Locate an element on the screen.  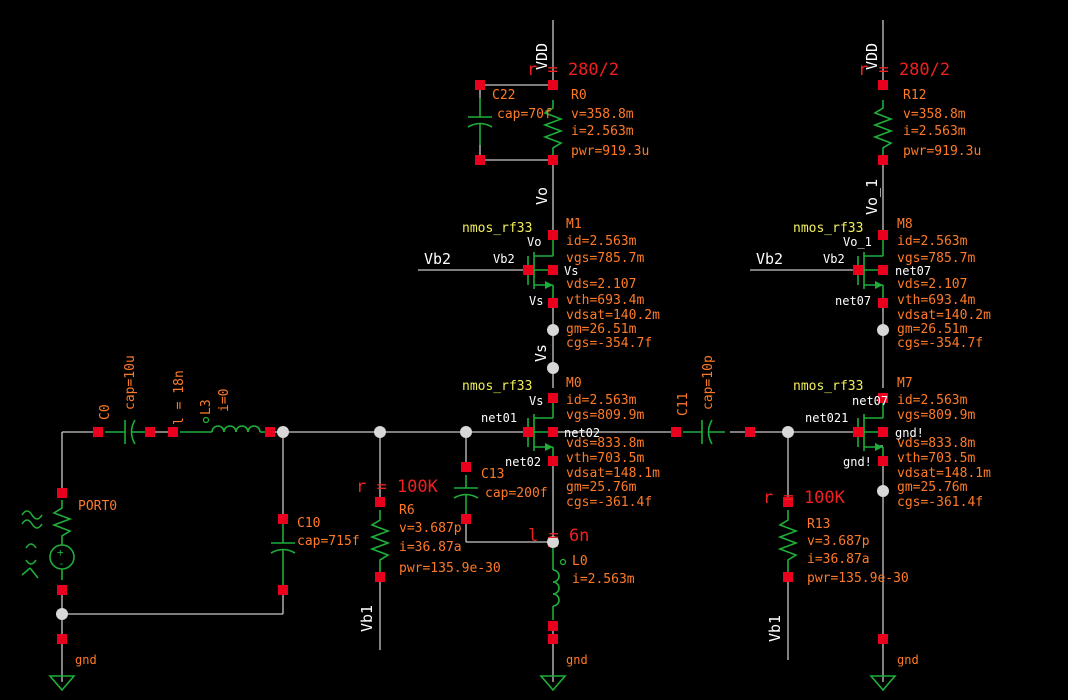
r12-current: i=2.563m is located at coordinates (934, 131).